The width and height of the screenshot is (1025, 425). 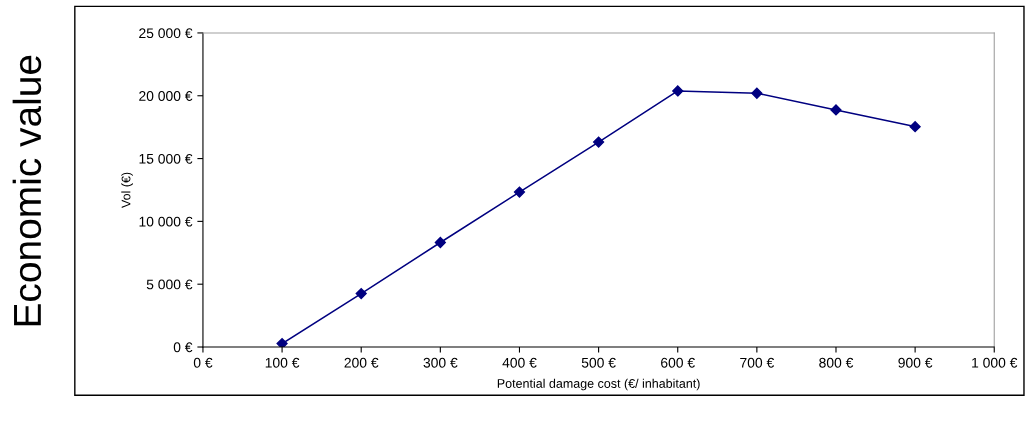 I want to click on y-tick-label: 10 000 €, so click(x=166, y=221).